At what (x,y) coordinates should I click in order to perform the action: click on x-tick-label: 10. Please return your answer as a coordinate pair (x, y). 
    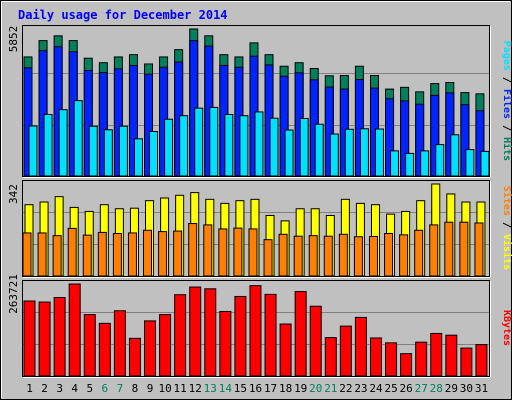
    Looking at the image, I should click on (164, 388).